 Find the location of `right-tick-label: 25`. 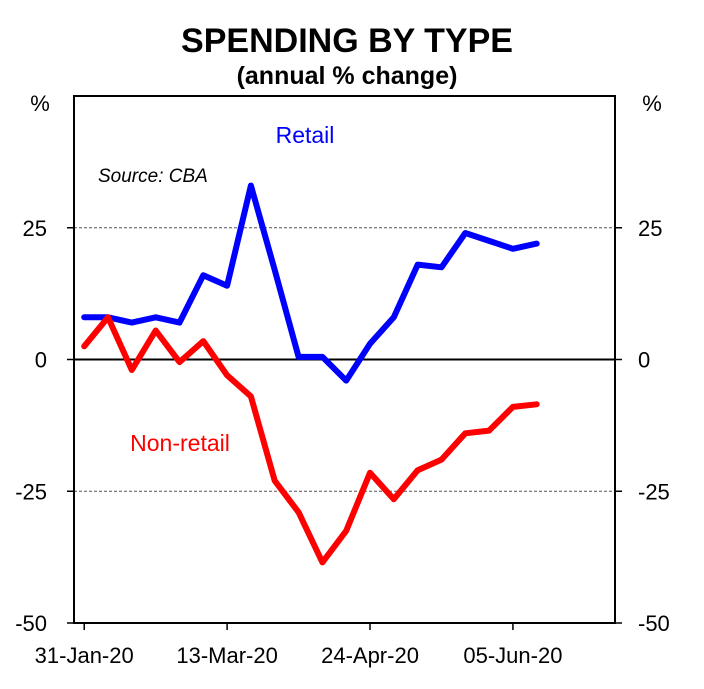

right-tick-label: 25 is located at coordinates (650, 228).